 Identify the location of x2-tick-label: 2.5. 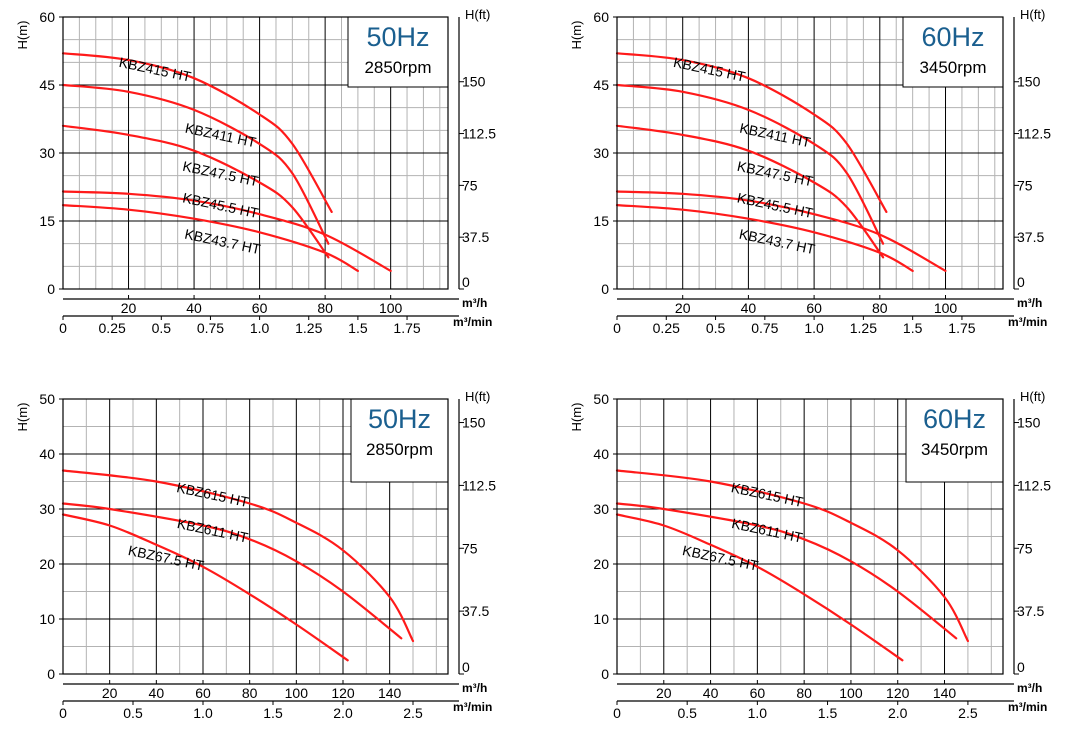
(413, 713).